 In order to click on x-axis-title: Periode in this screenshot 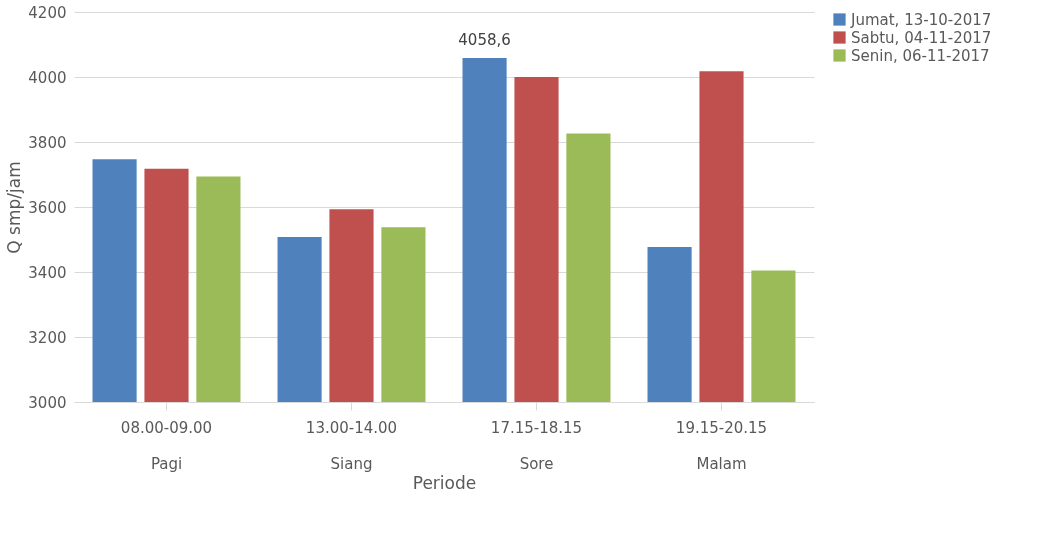, I will do `click(444, 482)`.